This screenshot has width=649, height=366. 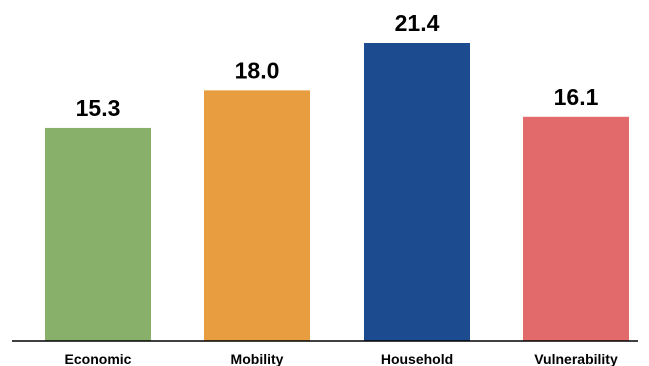 What do you see at coordinates (417, 23) in the screenshot?
I see `value-label-household: 21.4` at bounding box center [417, 23].